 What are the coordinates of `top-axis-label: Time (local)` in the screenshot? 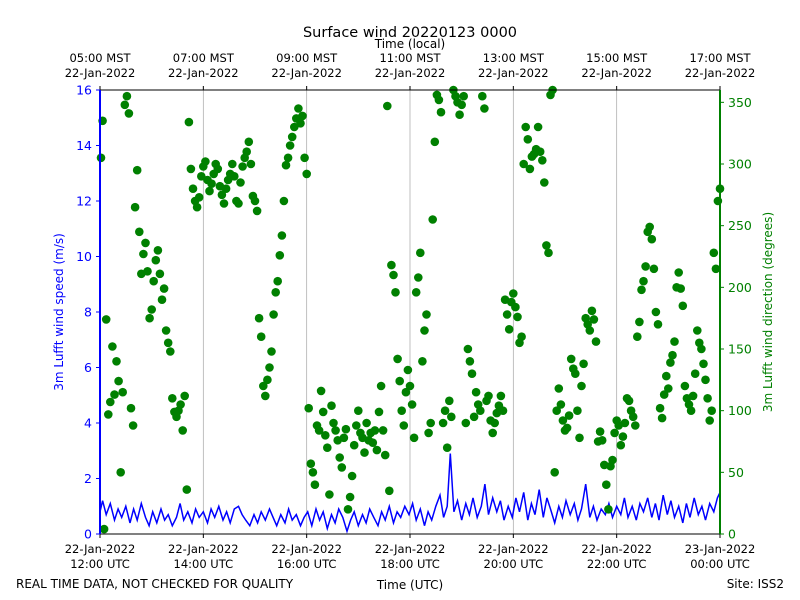 It's located at (410, 44).